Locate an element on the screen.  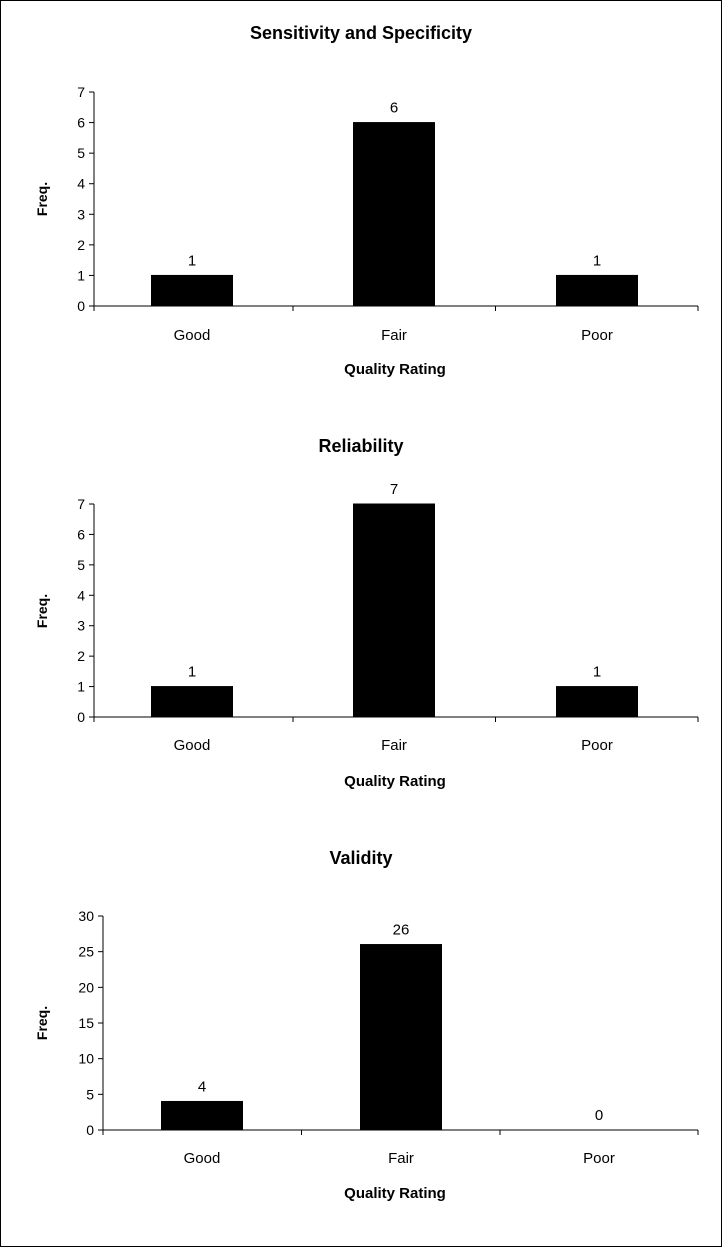
y-tick-label: 20 is located at coordinates (86, 987).